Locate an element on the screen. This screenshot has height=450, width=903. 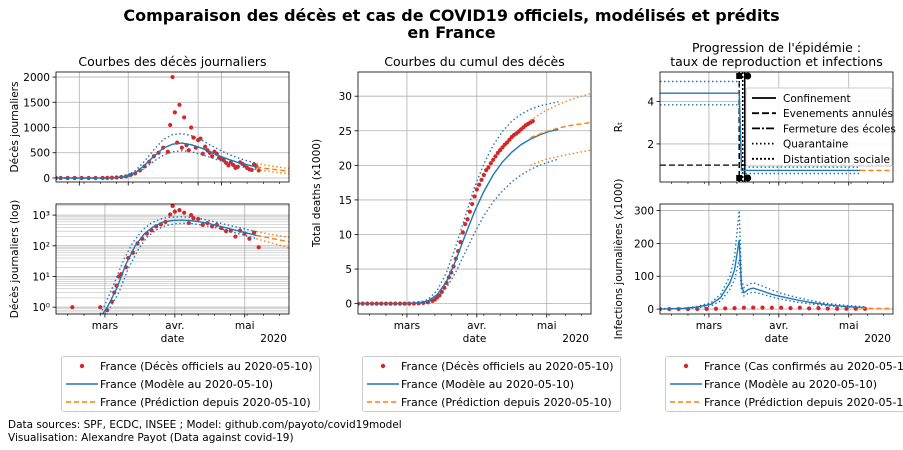
x-axis-label: date is located at coordinates (475, 339).